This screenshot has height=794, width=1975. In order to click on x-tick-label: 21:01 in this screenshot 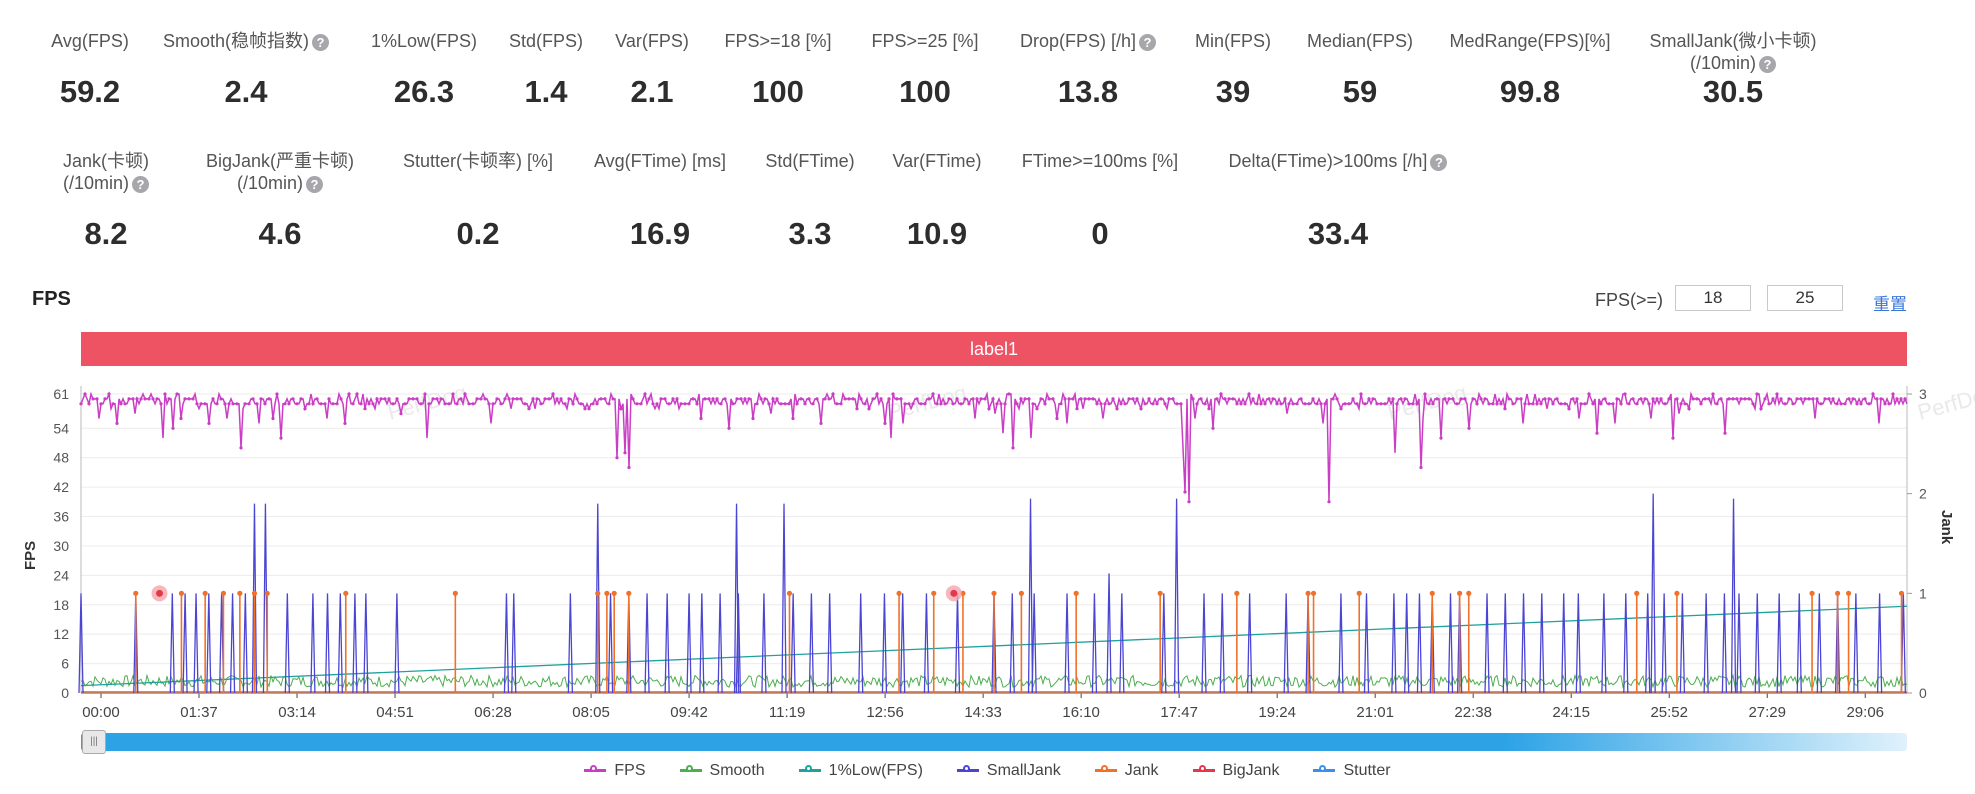, I will do `click(1375, 712)`.